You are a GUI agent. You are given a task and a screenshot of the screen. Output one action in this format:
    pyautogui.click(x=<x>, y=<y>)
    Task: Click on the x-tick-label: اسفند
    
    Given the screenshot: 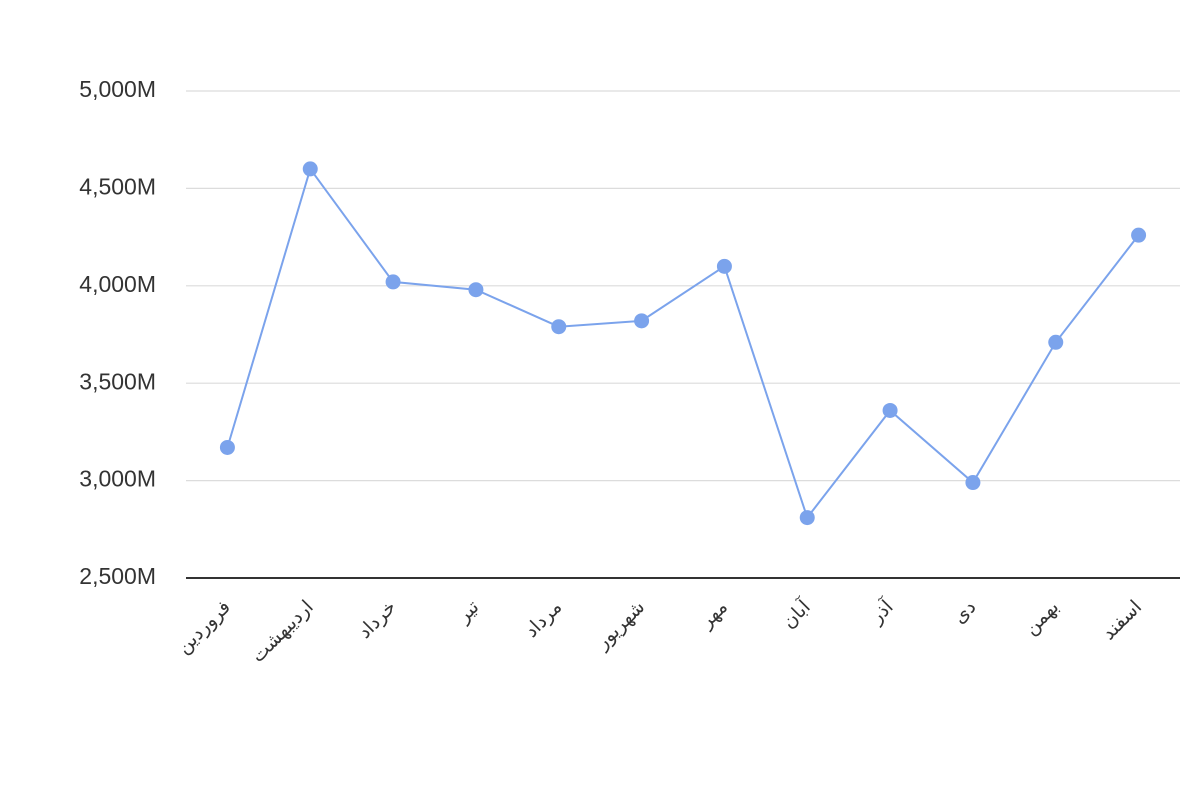 What is the action you would take?
    pyautogui.click(x=1122, y=621)
    